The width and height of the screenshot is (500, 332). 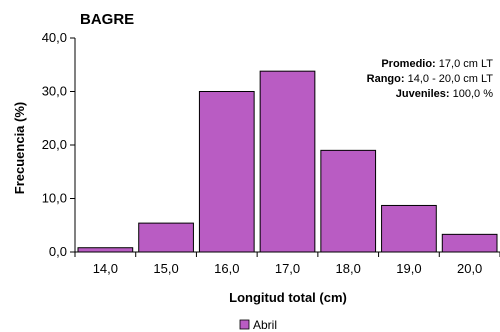 What do you see at coordinates (54, 198) in the screenshot?
I see `y-tick-label: 10,0` at bounding box center [54, 198].